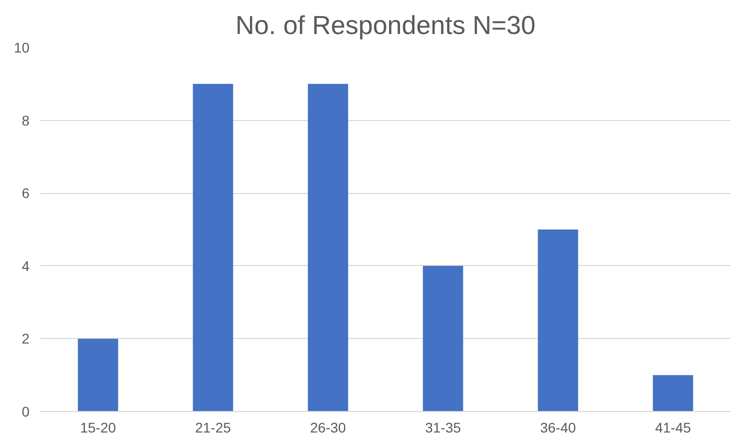  What do you see at coordinates (213, 427) in the screenshot?
I see `x-tick-label: 21-25` at bounding box center [213, 427].